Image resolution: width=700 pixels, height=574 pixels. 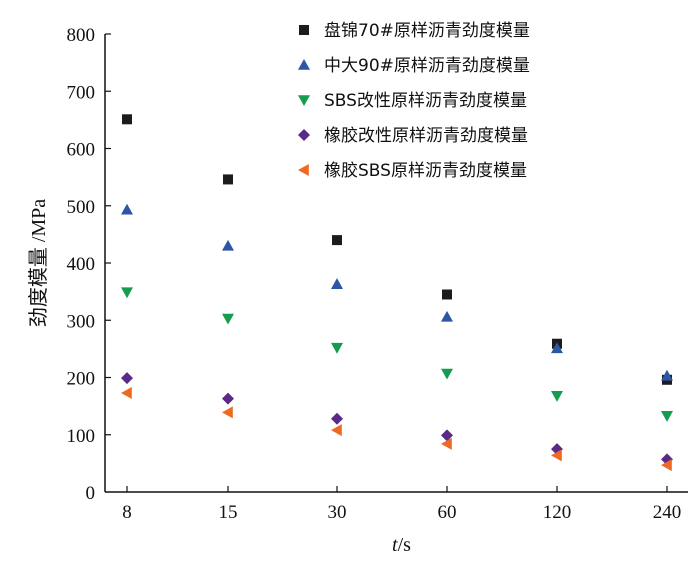 I want to click on legend-label: 中大90#原样沥青劲度模量, so click(x=427, y=66).